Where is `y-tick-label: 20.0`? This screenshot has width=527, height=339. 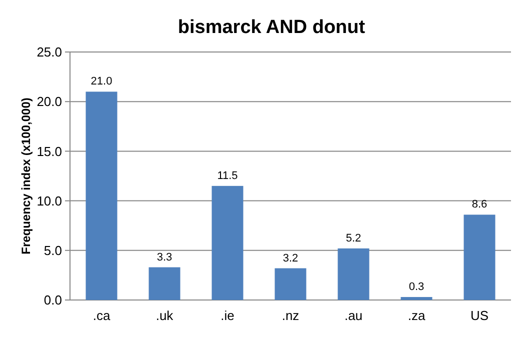
y-tick-label: 20.0 is located at coordinates (49, 102).